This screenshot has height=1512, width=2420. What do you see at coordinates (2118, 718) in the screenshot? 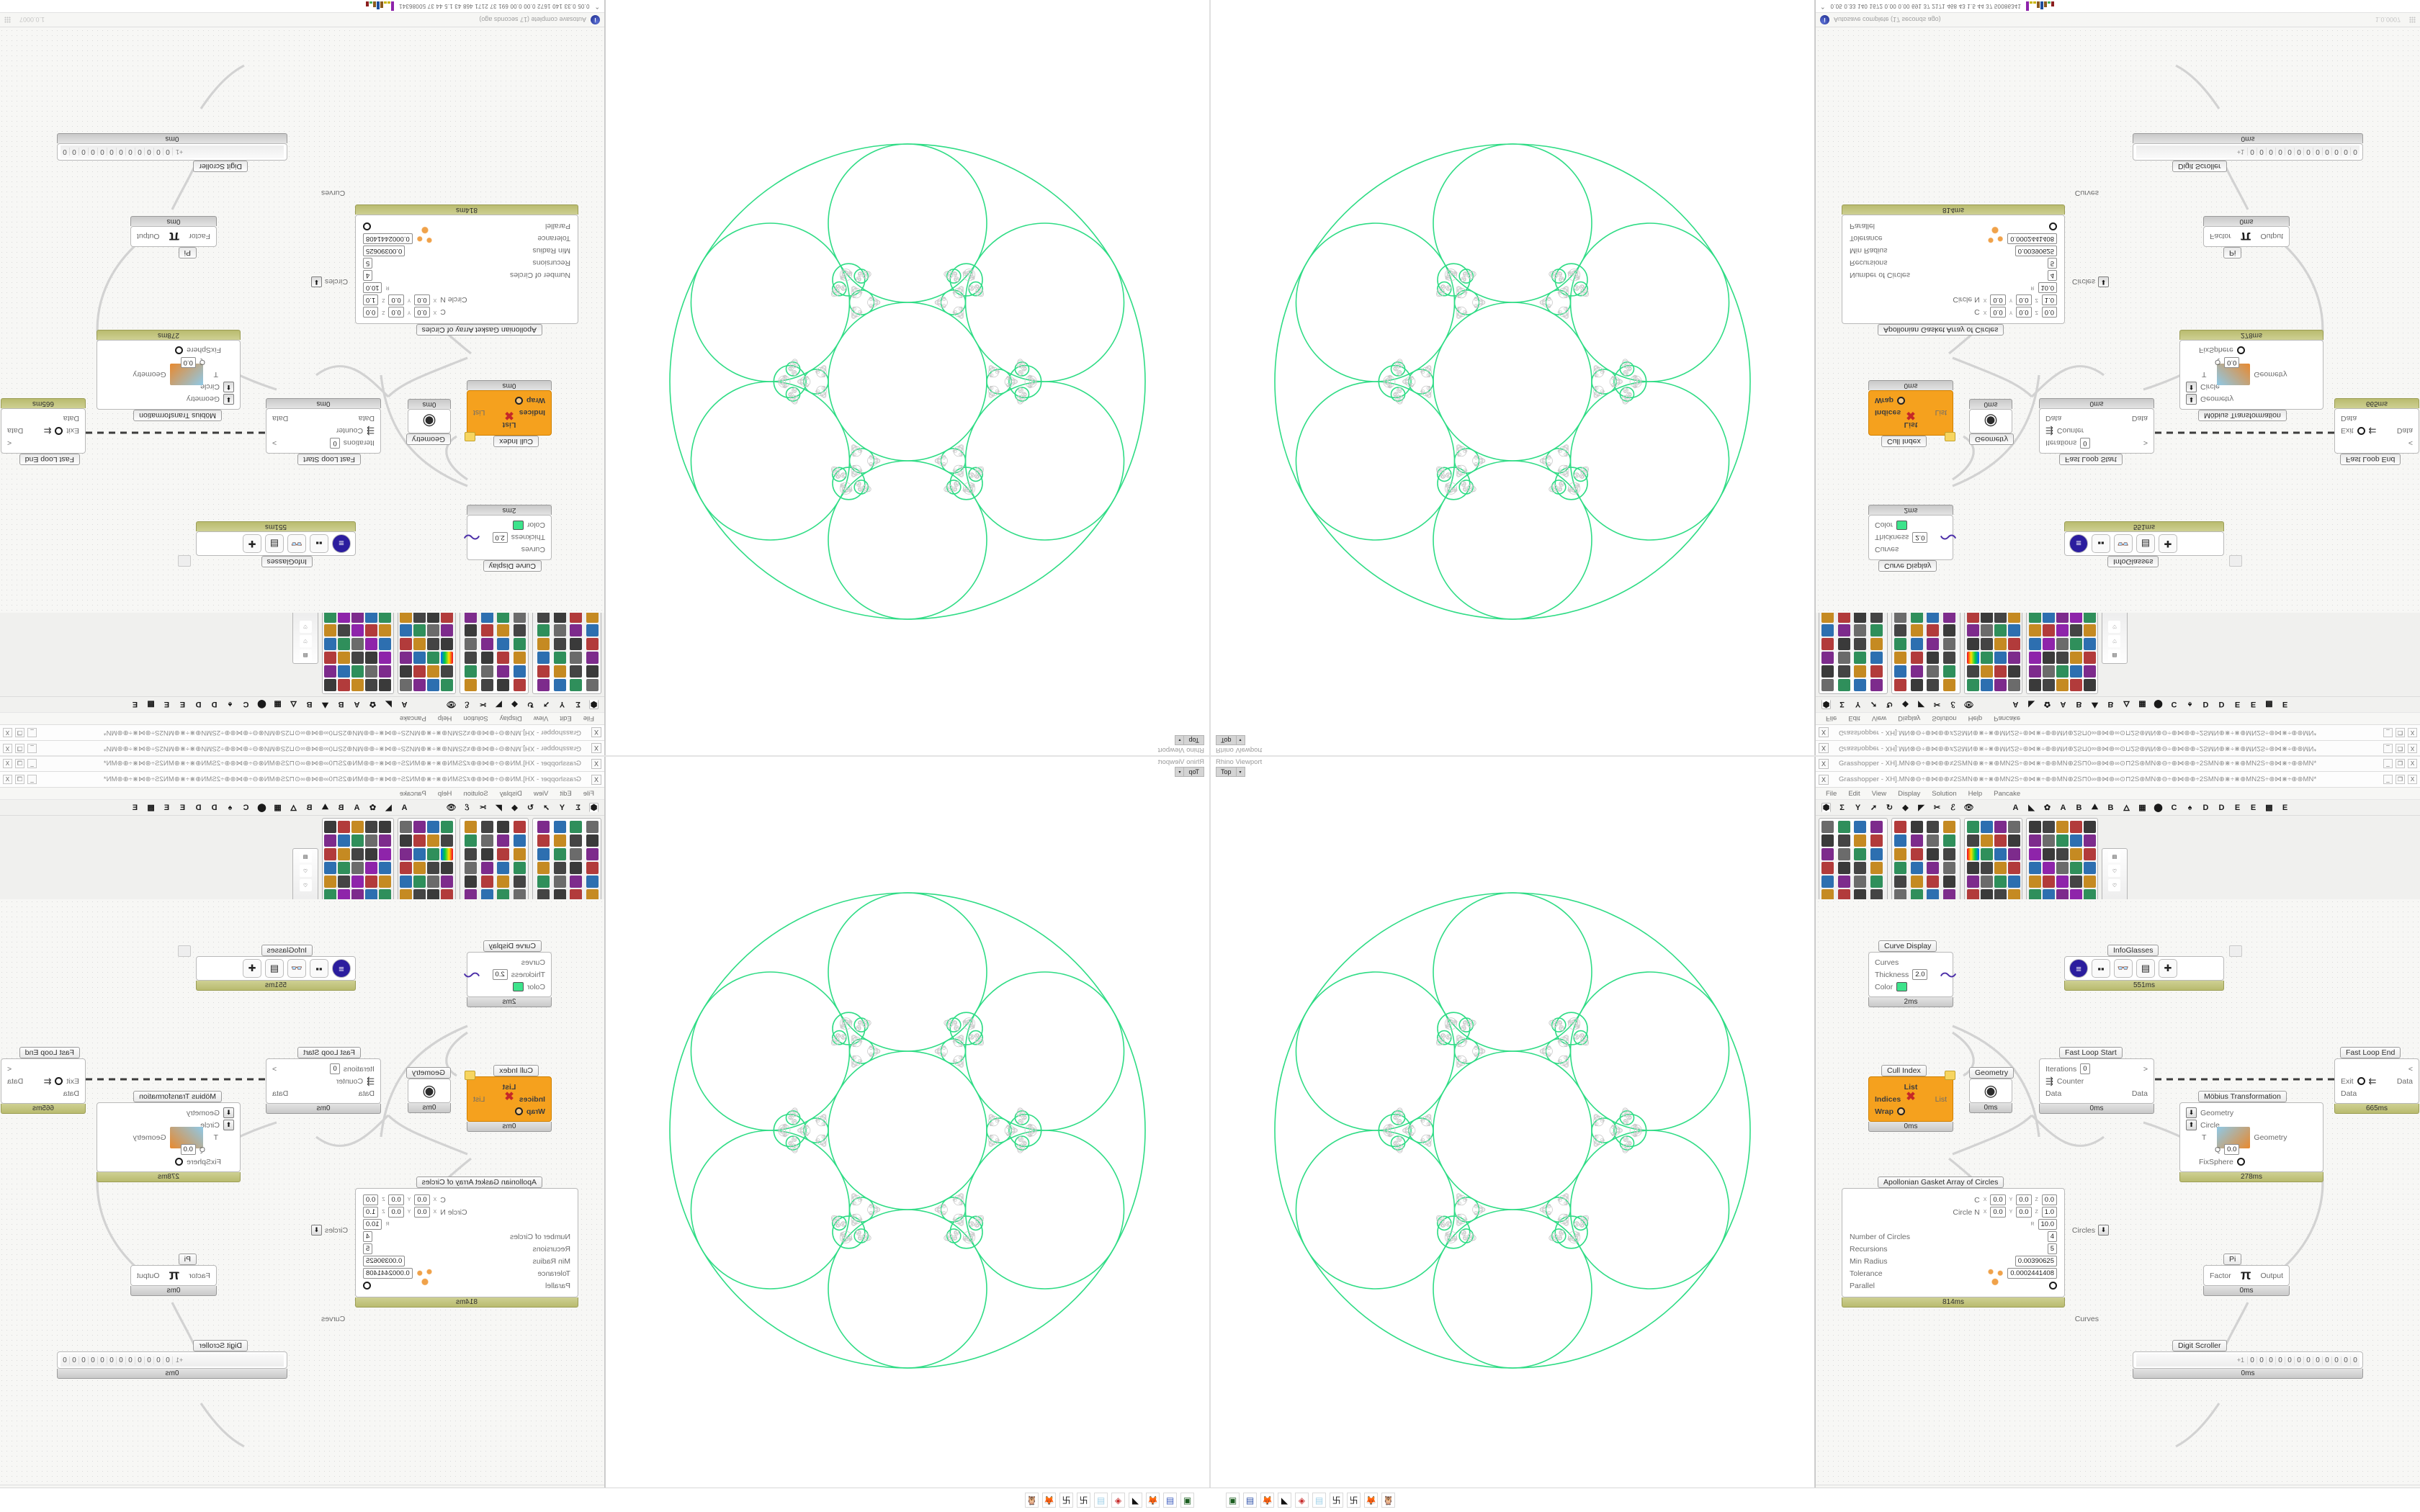
I see `menubar: File Edit View Display Solution Help Pancake` at bounding box center [2118, 718].